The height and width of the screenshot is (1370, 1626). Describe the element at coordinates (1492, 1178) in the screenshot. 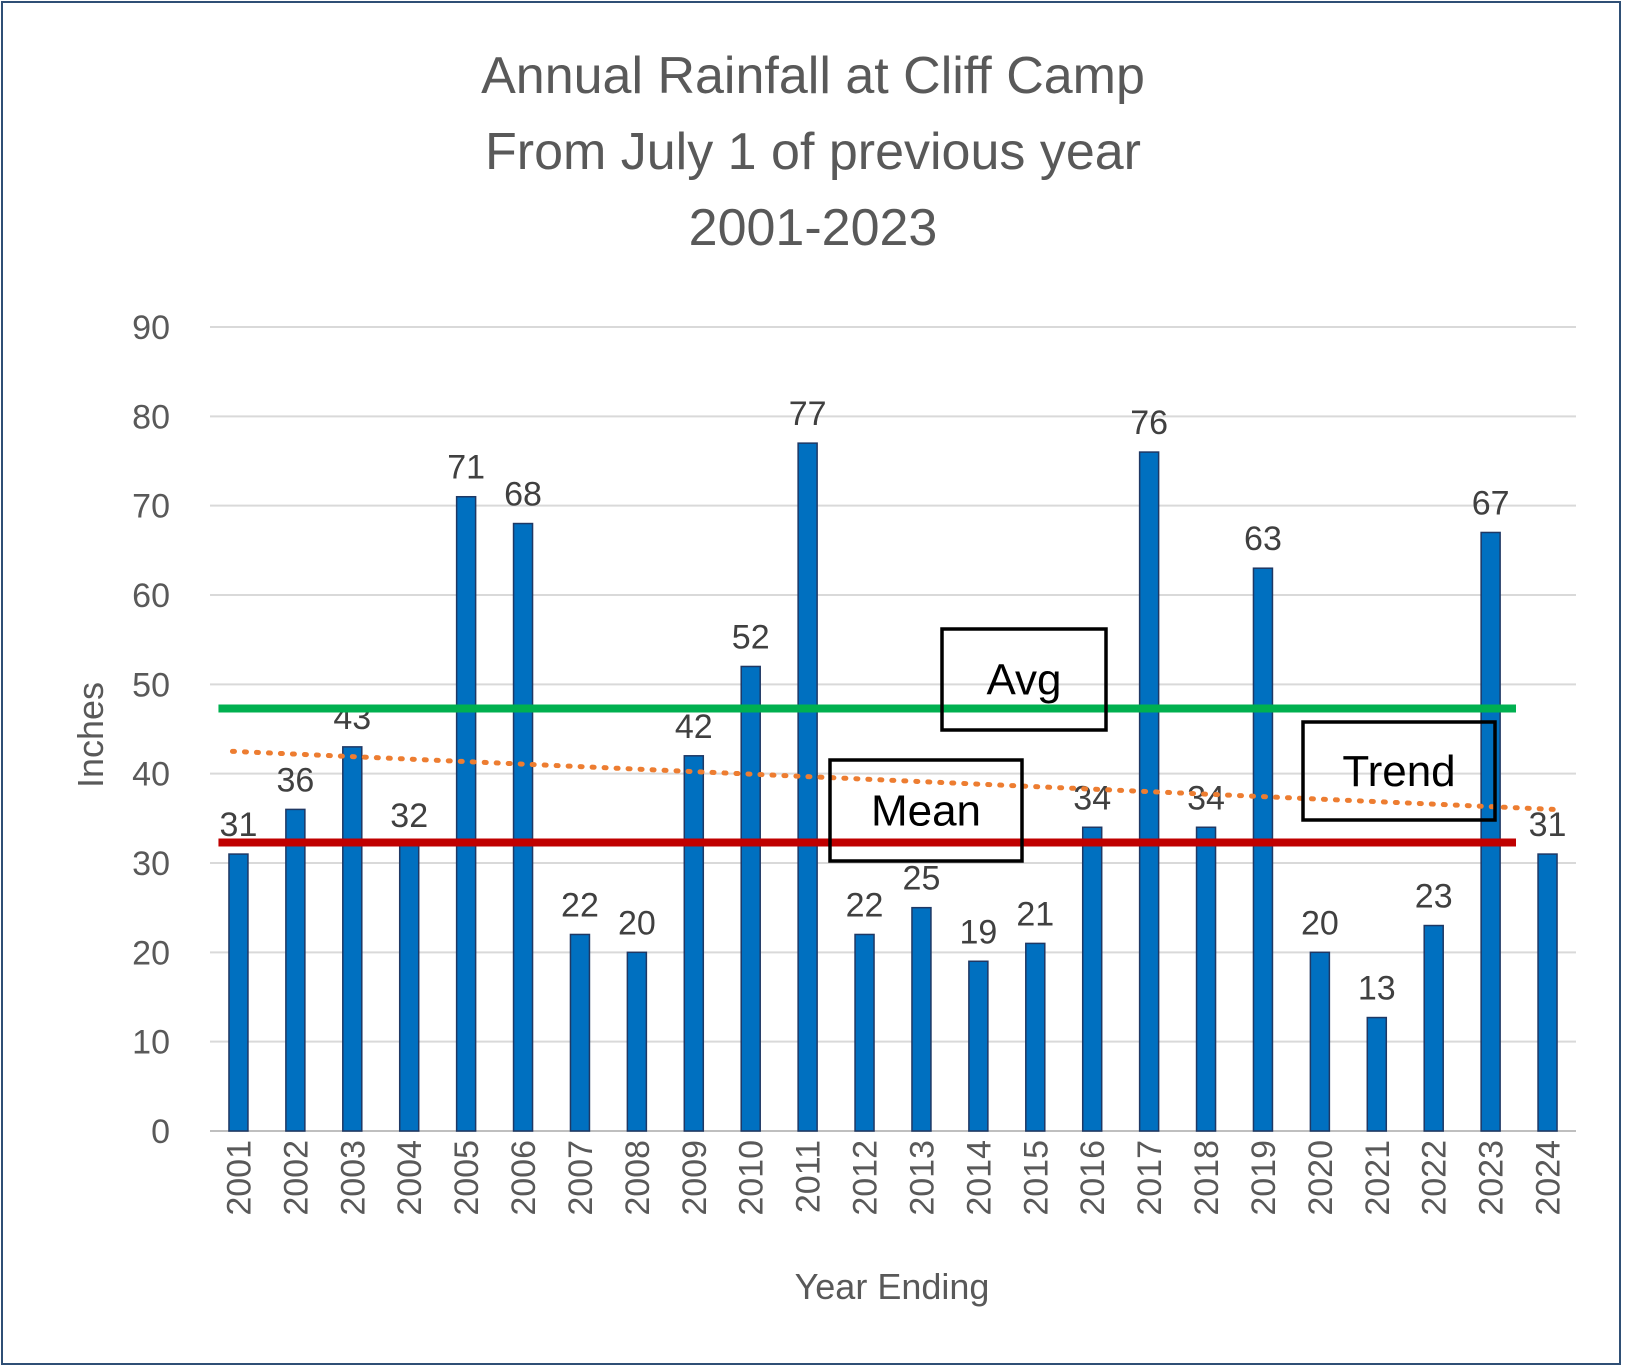

I see `x-tick-label: 2023` at that location.